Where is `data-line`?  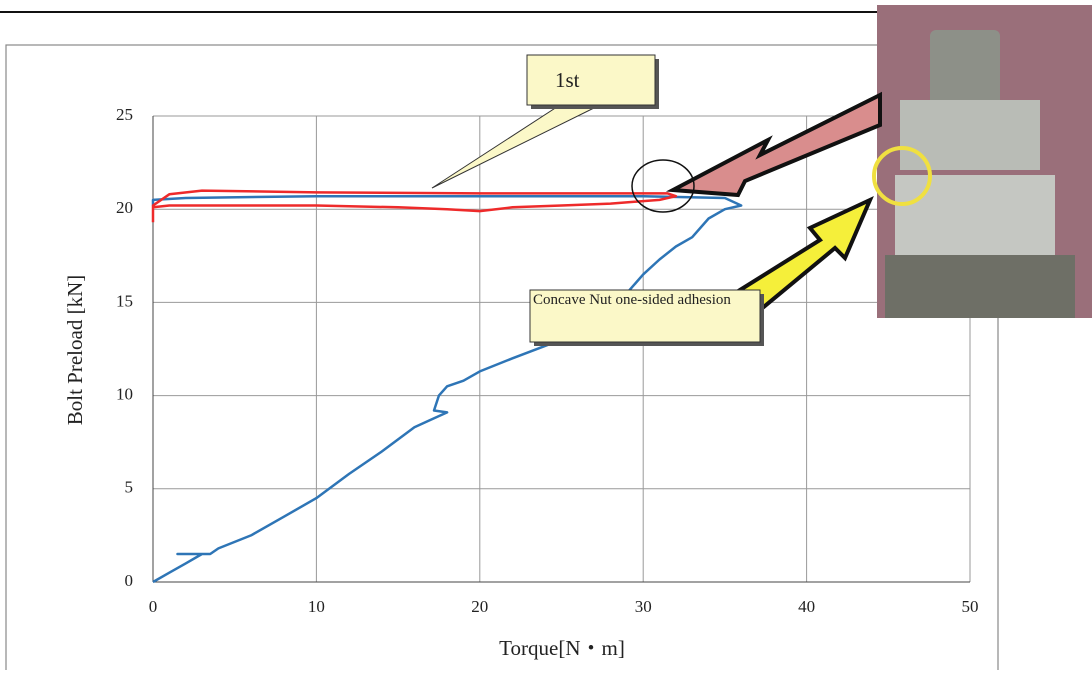 data-line is located at coordinates (414, 206).